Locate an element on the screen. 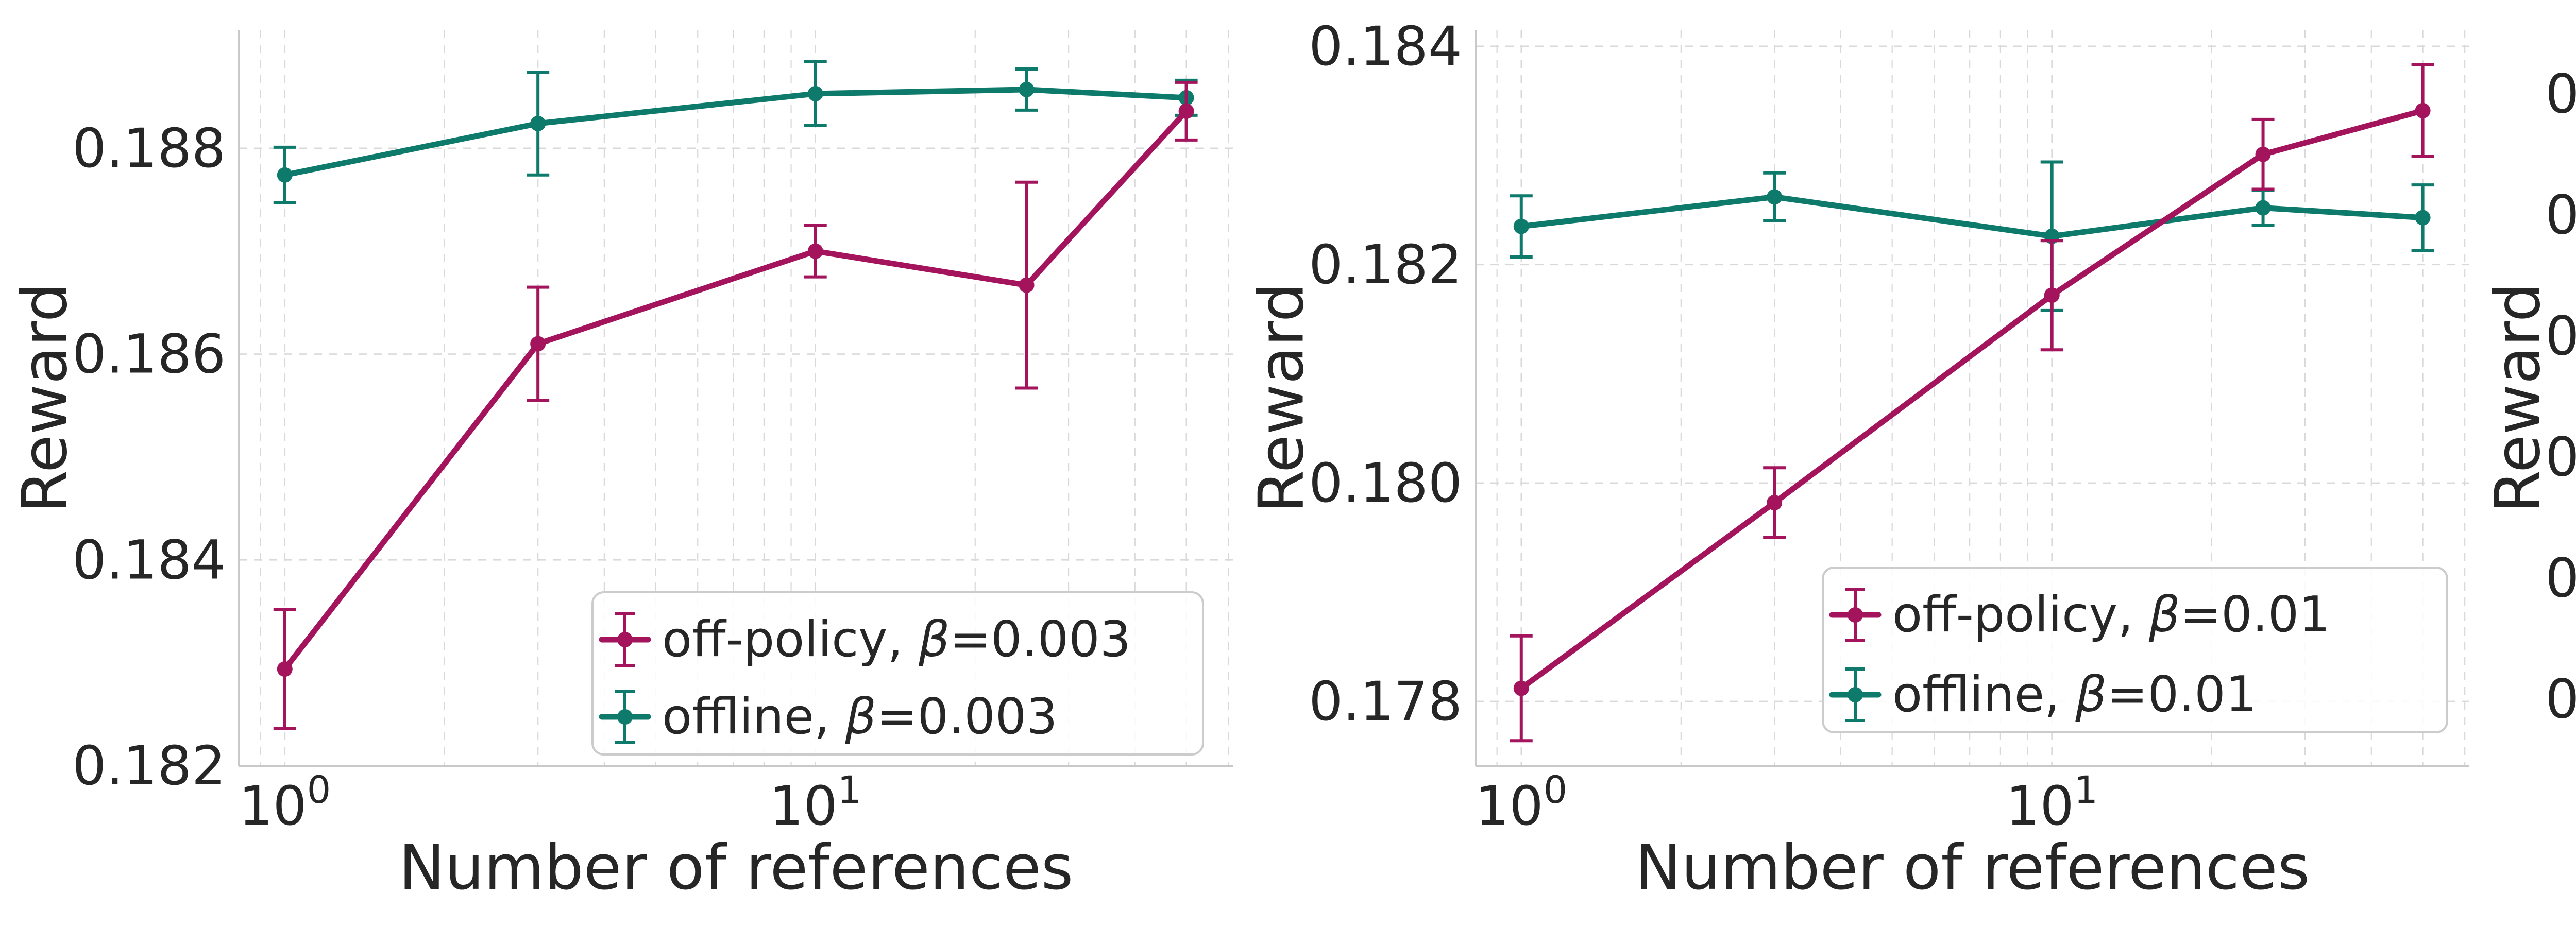 Image resolution: width=2576 pixels, height=927 pixels. legend-entry: off-policy, β=0.01 is located at coordinates (2079, 615).